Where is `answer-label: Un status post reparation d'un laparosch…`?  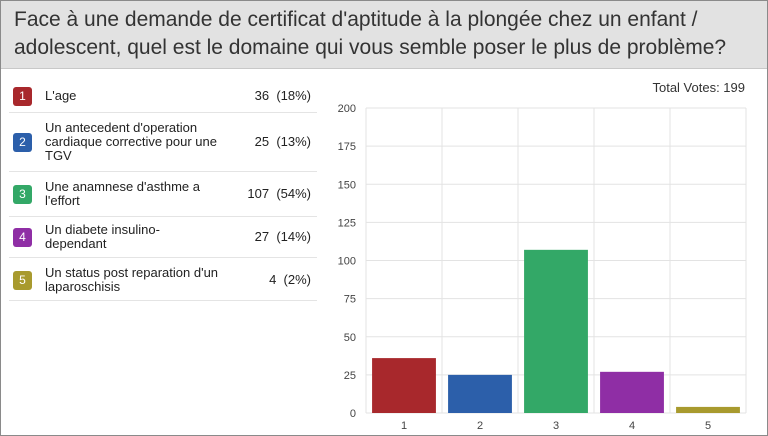 answer-label: Un status post reparation d'un laparosch… is located at coordinates (132, 279).